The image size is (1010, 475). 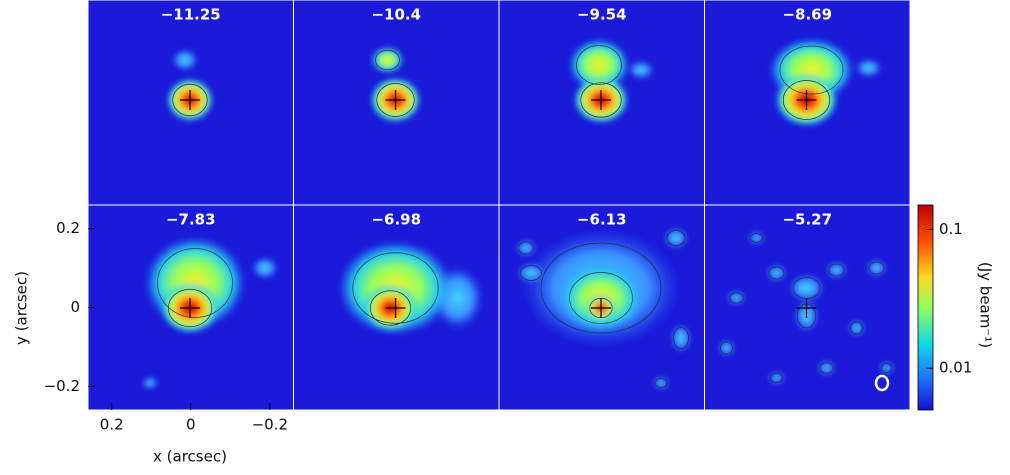 What do you see at coordinates (602, 15) in the screenshot?
I see `panel-label: −9.54` at bounding box center [602, 15].